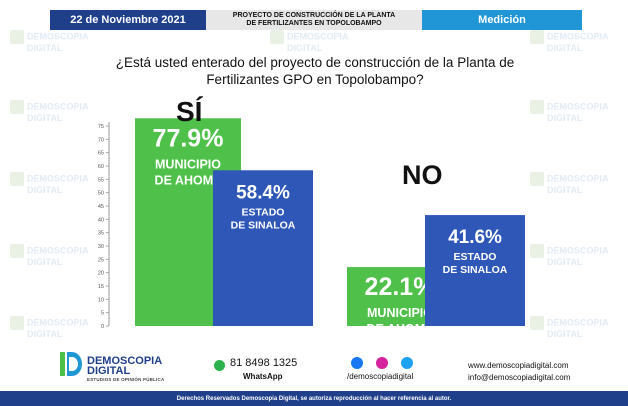  I want to click on group-label-si: SÍ, so click(189, 111).